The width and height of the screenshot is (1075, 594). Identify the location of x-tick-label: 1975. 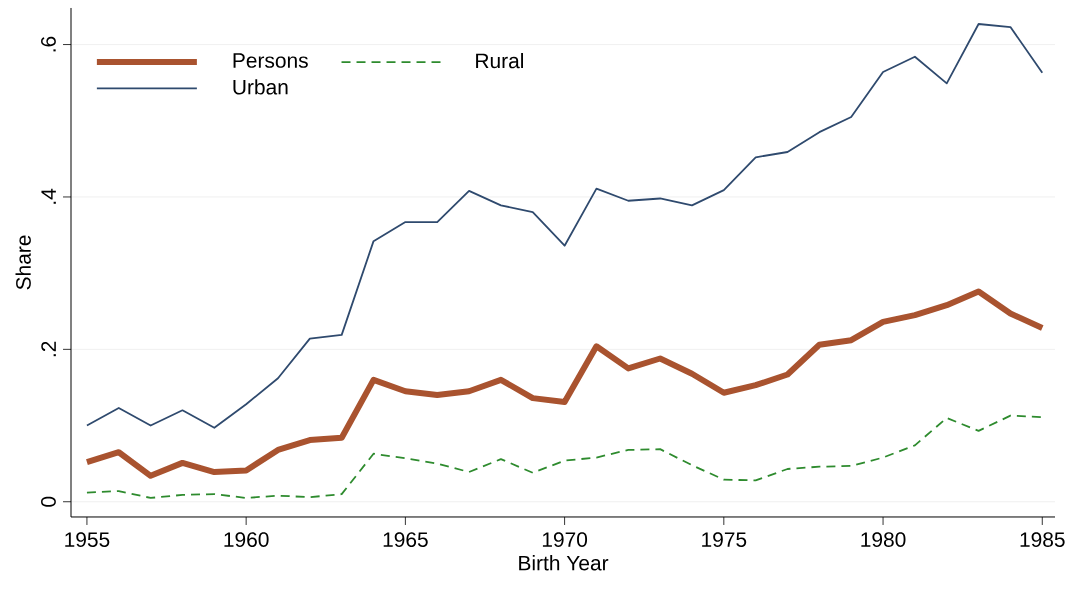
(724, 539).